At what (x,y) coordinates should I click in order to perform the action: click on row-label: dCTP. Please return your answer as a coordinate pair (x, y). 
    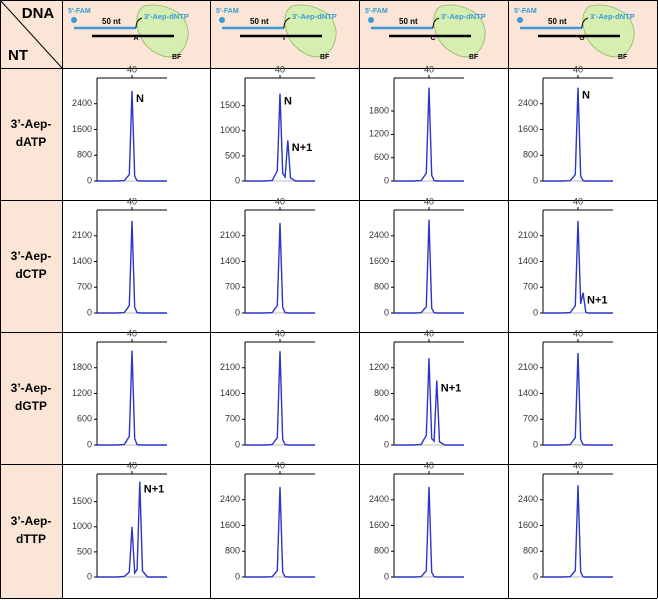
    Looking at the image, I should click on (30, 274).